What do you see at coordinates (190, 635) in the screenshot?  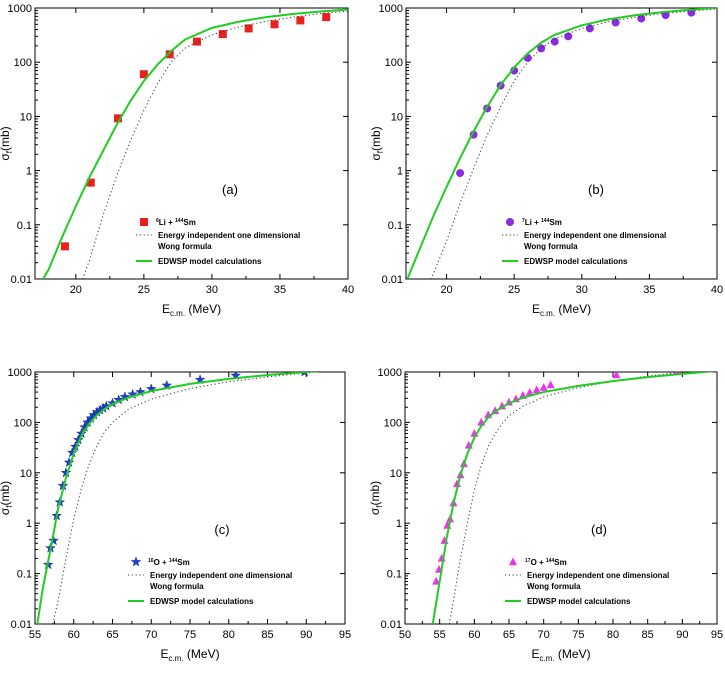 I see `x-tick-label: 75` at bounding box center [190, 635].